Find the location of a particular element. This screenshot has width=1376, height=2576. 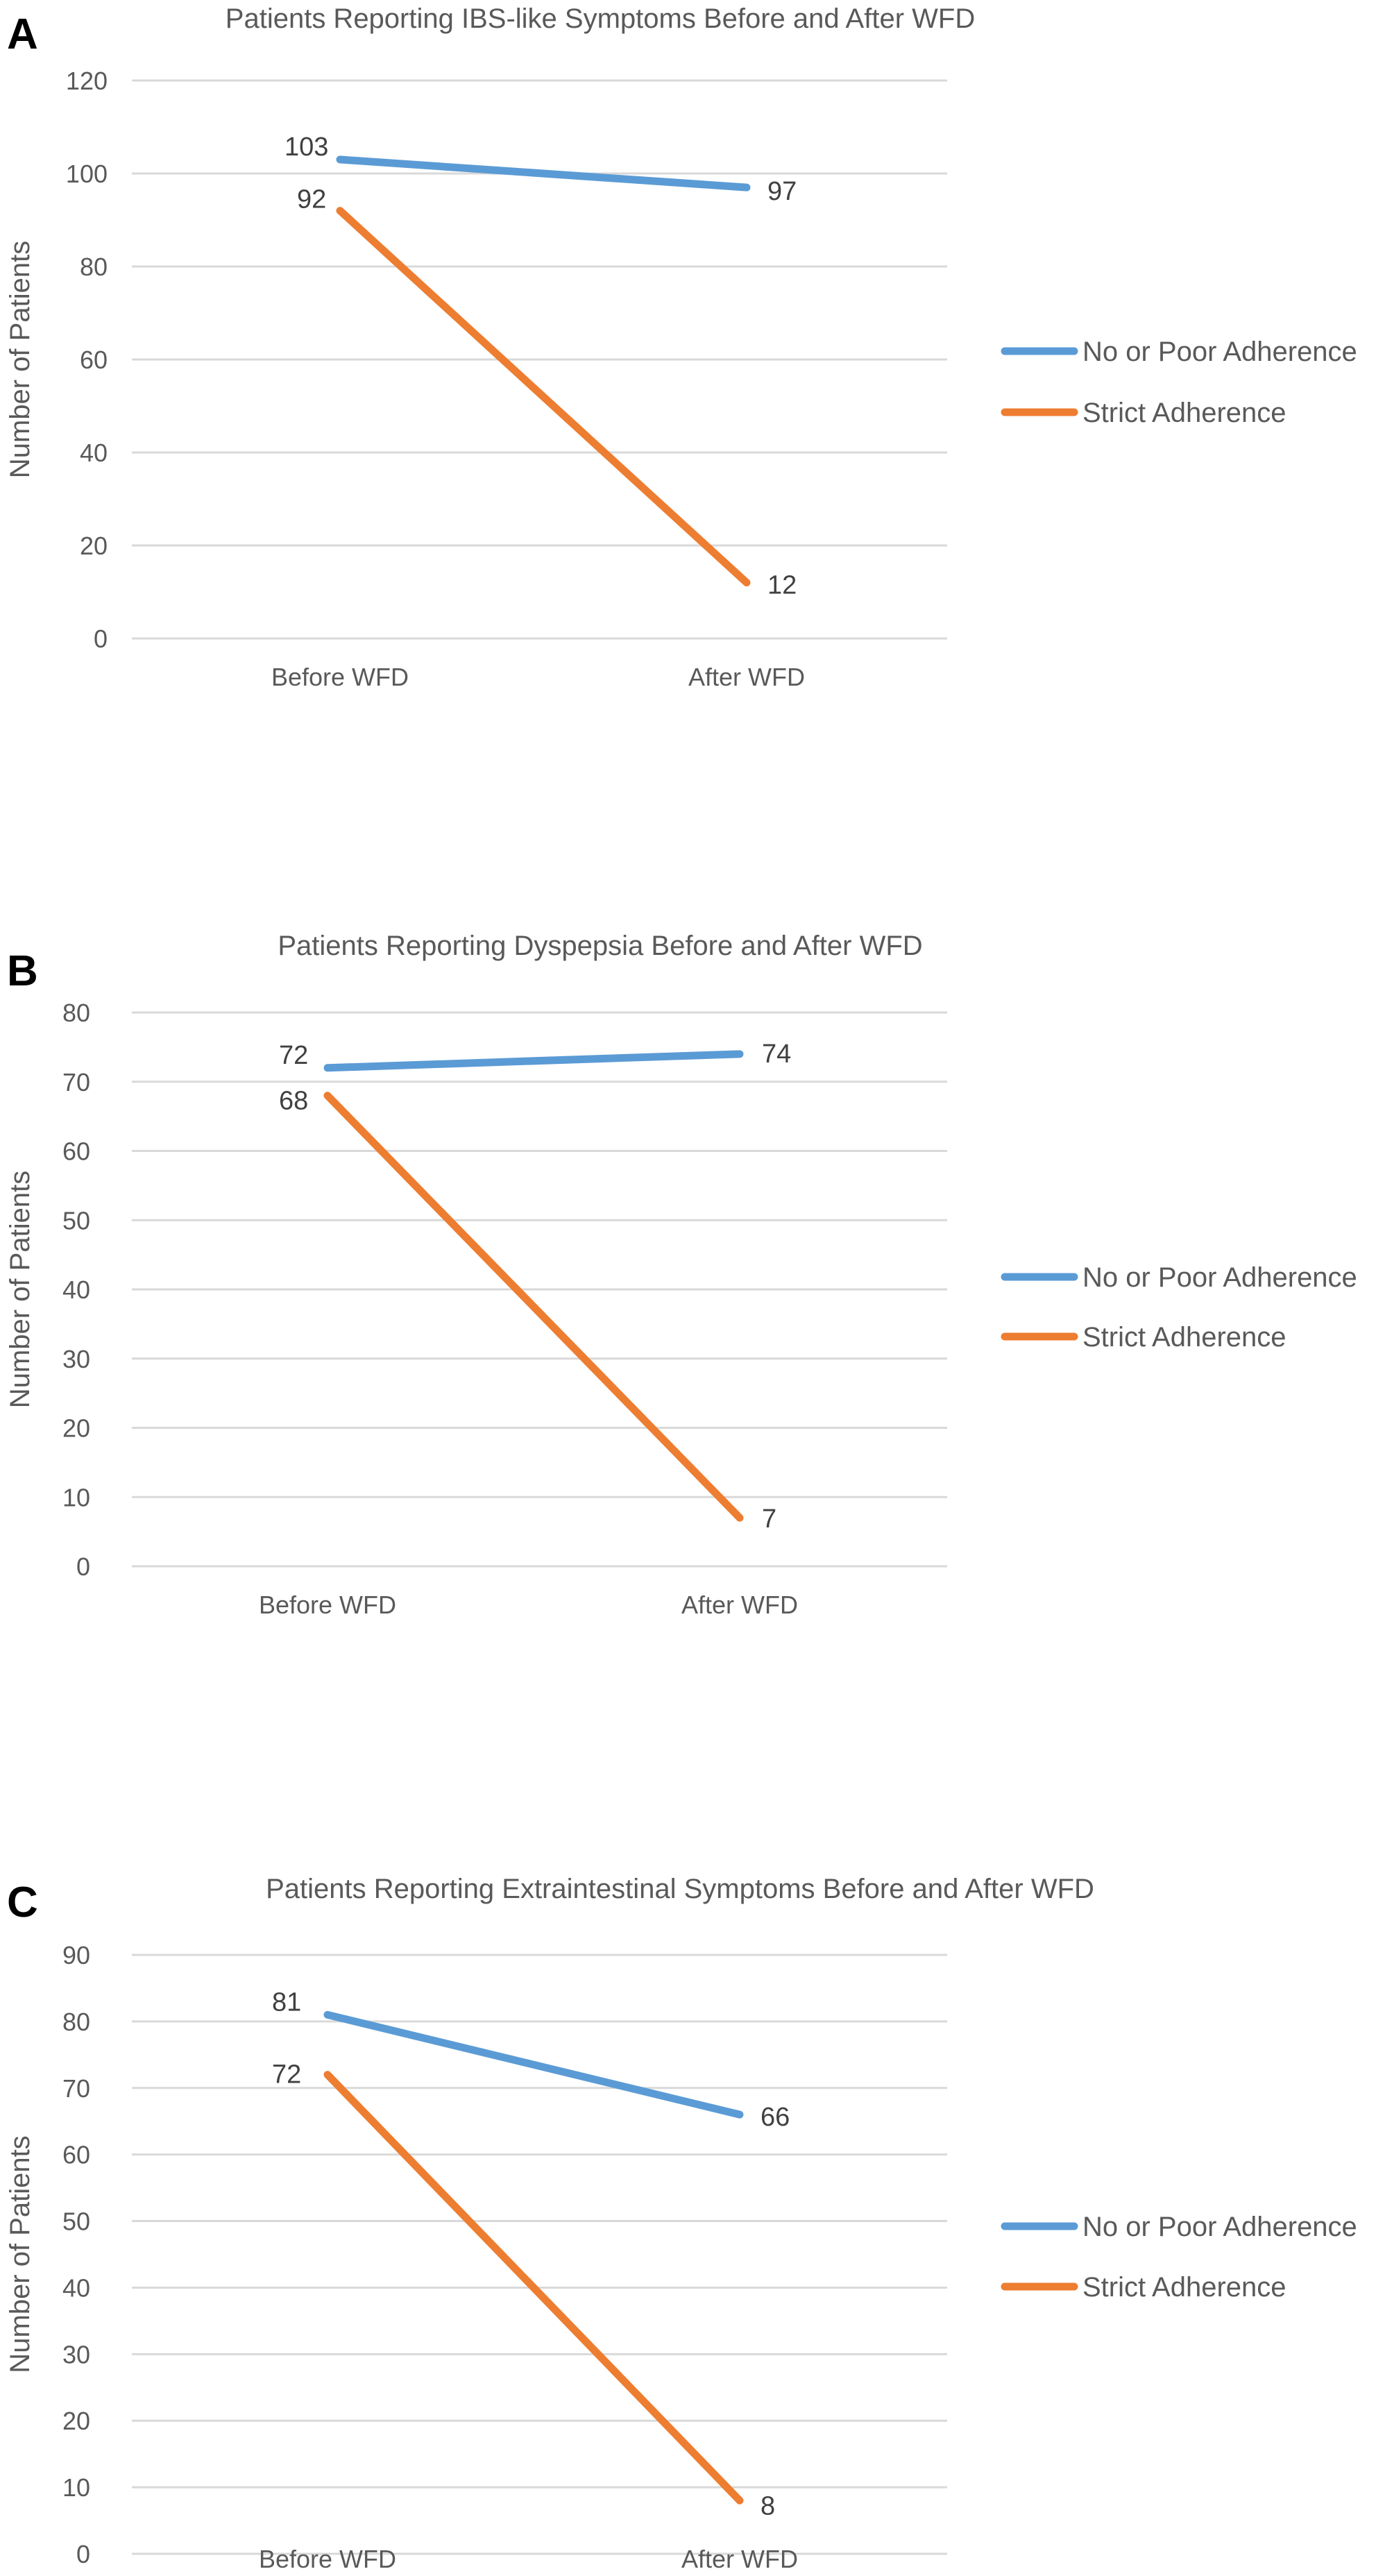

data-label: 74 is located at coordinates (776, 1055).